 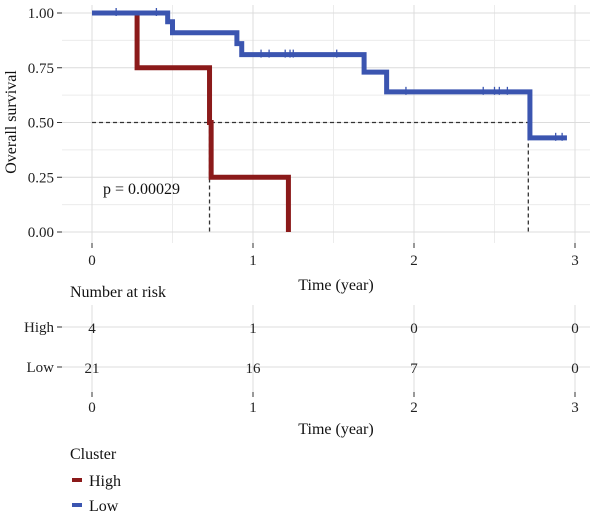 I want to click on km-y-tick-label: 0.75, so click(x=41, y=69).